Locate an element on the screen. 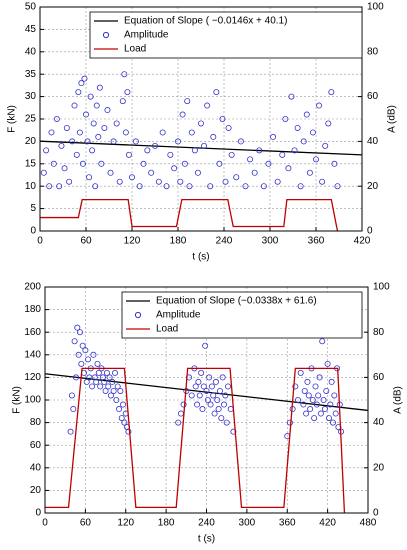 This screenshot has width=407, height=550. y-tick-label: 15 is located at coordinates (31, 163).